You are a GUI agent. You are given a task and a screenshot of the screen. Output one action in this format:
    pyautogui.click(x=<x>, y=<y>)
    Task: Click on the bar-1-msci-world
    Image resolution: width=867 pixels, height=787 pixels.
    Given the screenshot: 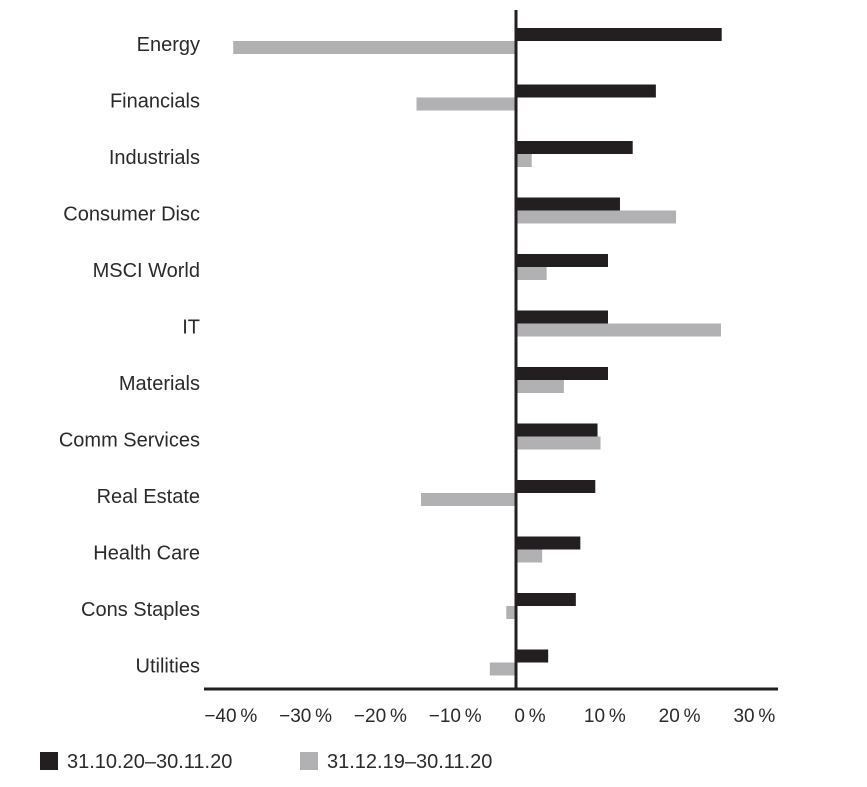 What is the action you would take?
    pyautogui.click(x=531, y=273)
    